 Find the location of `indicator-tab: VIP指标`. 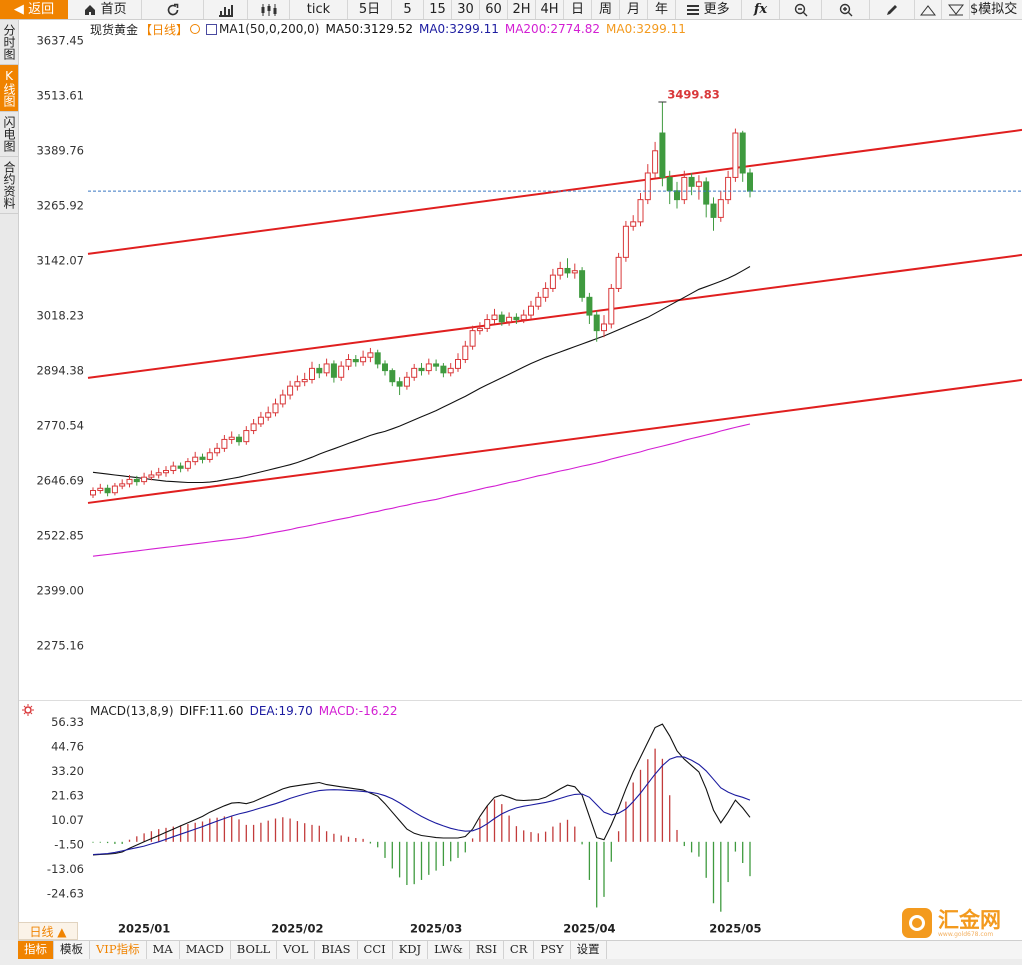

indicator-tab: VIP指标 is located at coordinates (118, 950).